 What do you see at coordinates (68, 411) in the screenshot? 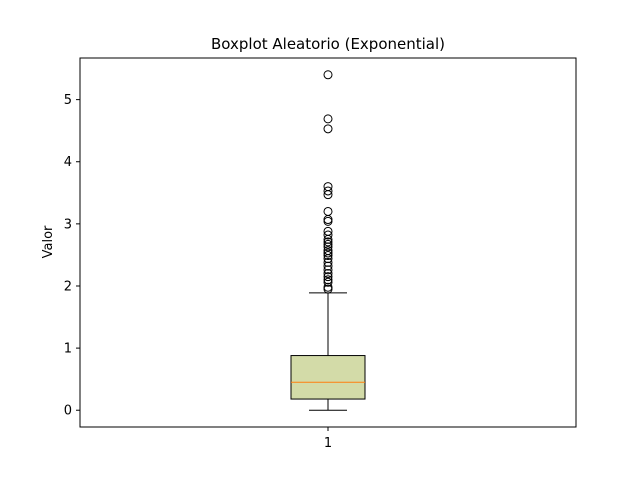
I see `y-tick-label: 0` at bounding box center [68, 411].